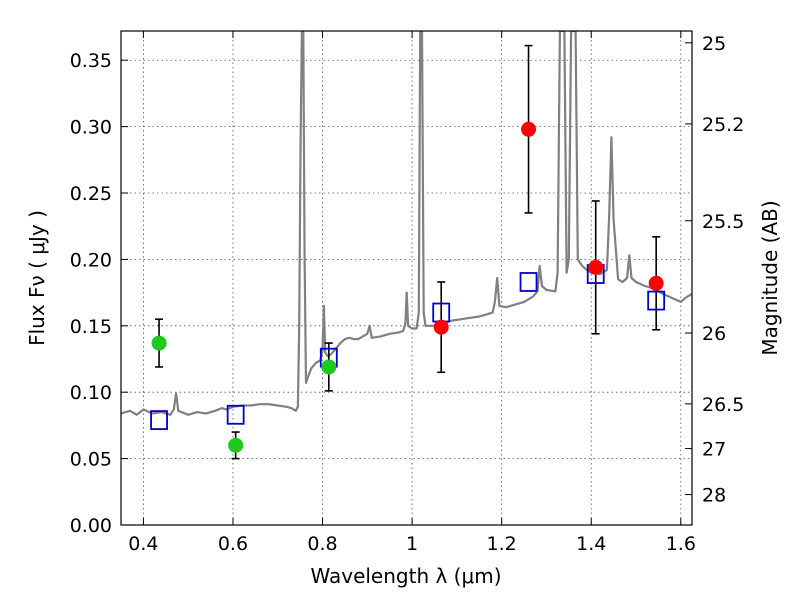 This screenshot has height=600, width=800. What do you see at coordinates (714, 450) in the screenshot?
I see `magnitude-tick-label: 27` at bounding box center [714, 450].